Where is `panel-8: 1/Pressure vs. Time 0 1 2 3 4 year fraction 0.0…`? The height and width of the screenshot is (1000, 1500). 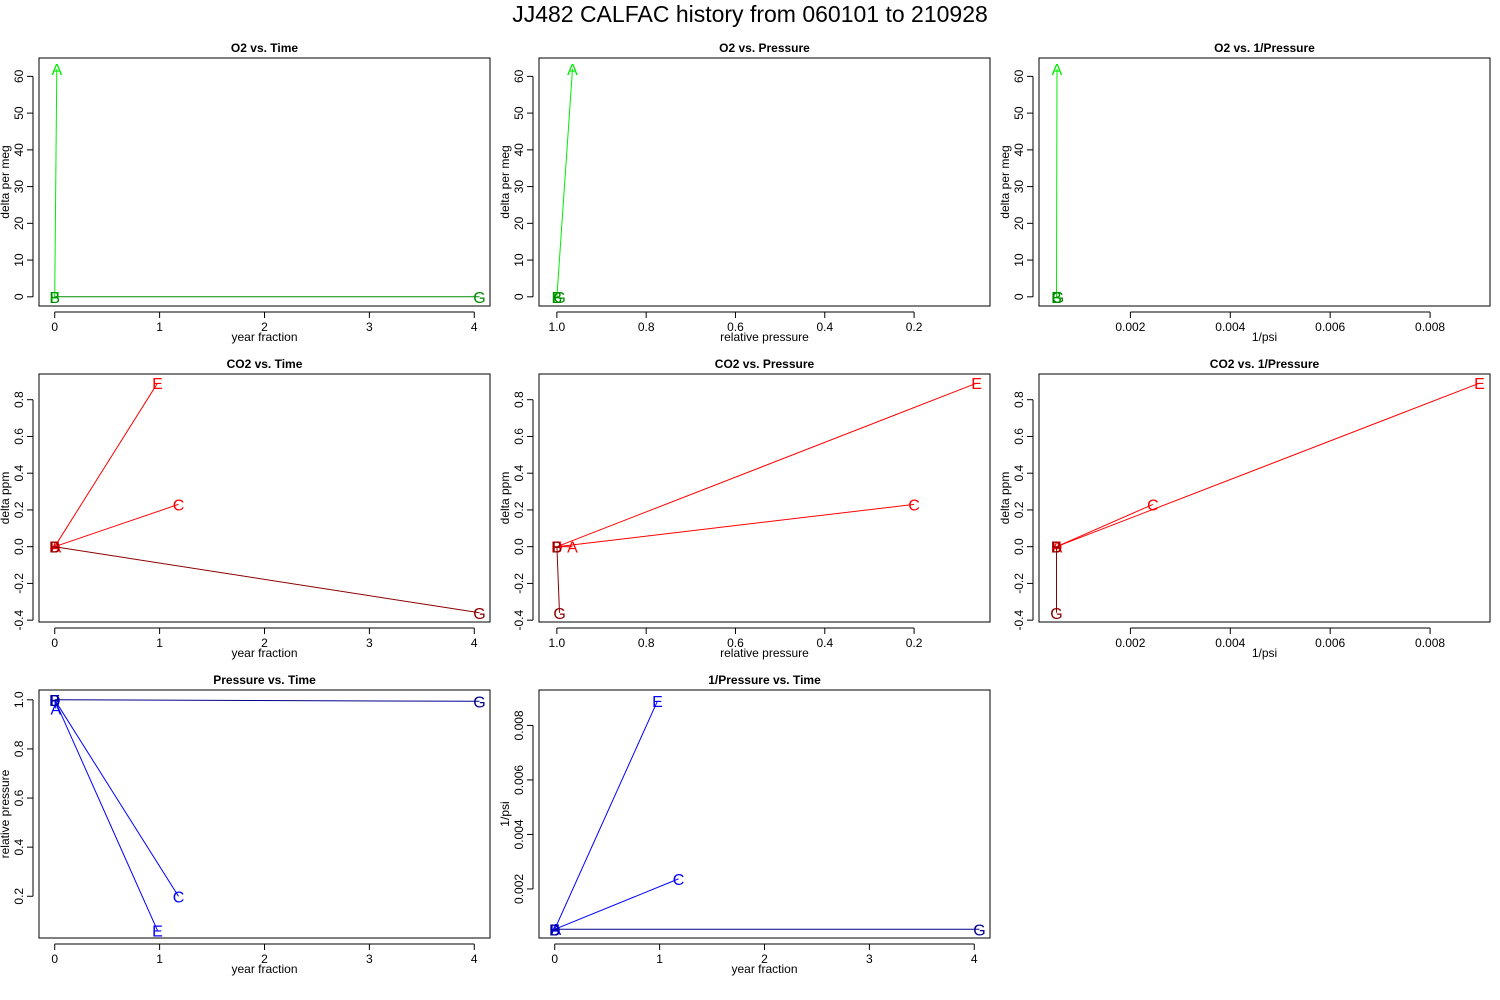
panel-8: 1/Pressure vs. Time 0 1 2 3 4 year fraction 0.0… is located at coordinates (744, 824).